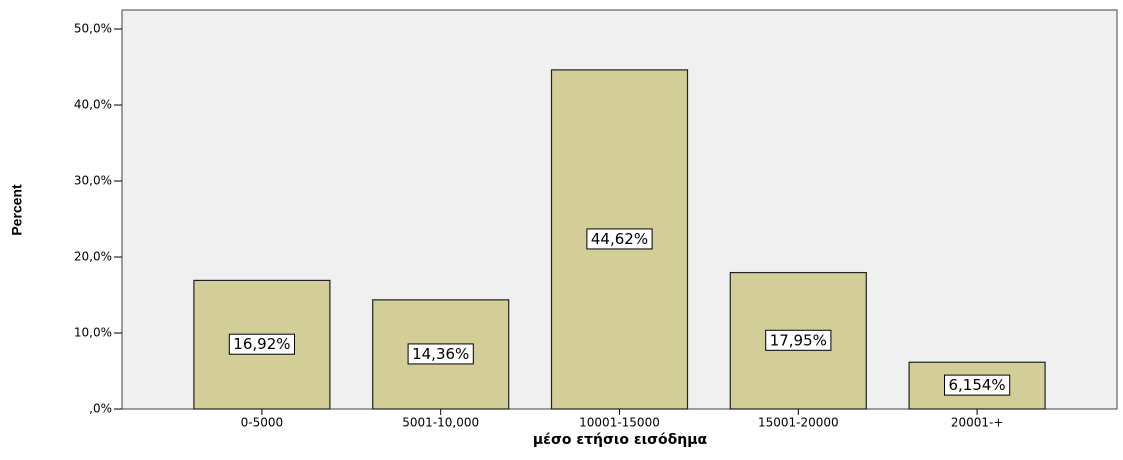 This screenshot has height=460, width=1123. What do you see at coordinates (100, 409) in the screenshot?
I see `y-tick-label: ,0%` at bounding box center [100, 409].